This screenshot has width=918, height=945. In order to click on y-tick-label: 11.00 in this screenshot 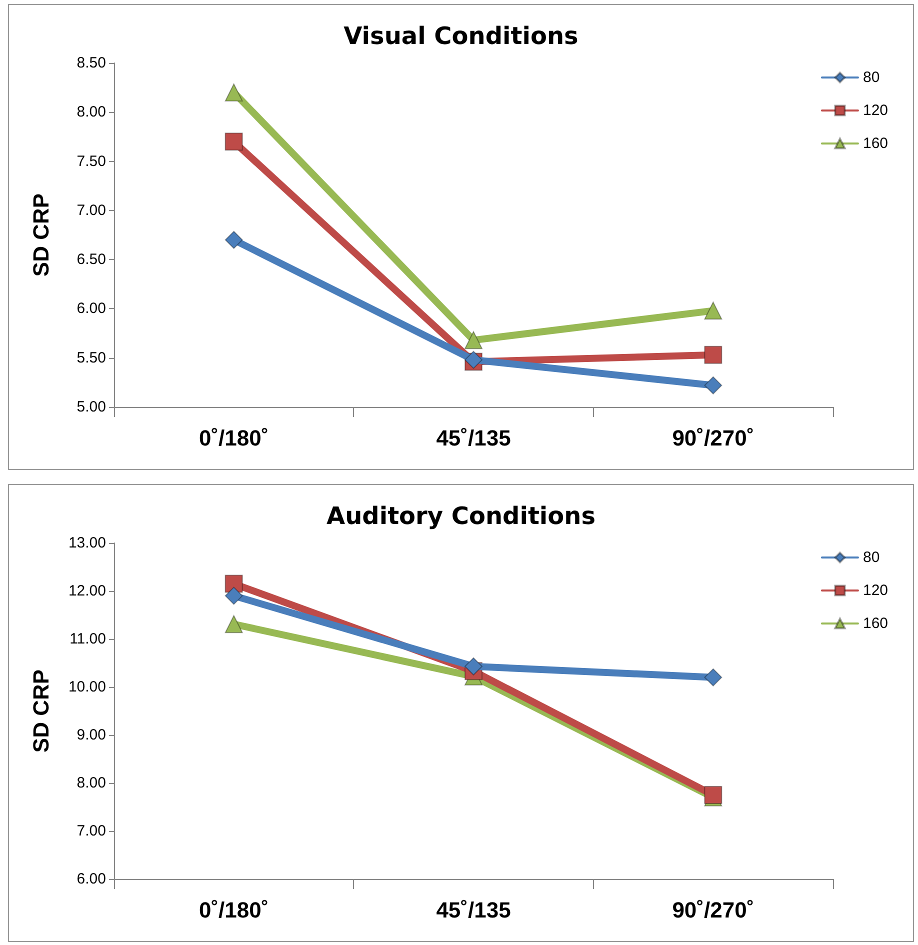, I will do `click(88, 639)`.